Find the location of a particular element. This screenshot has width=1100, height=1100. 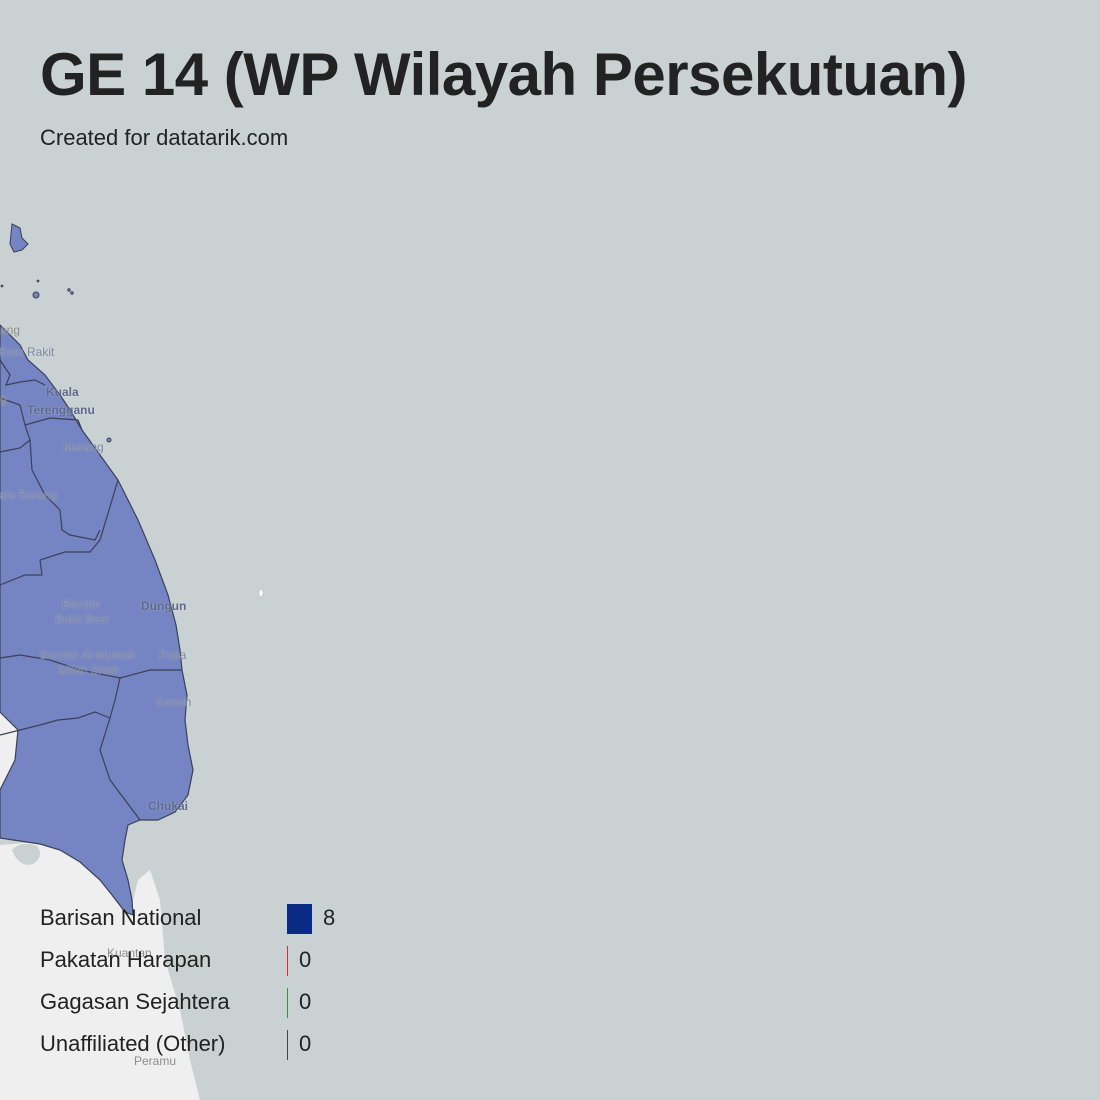

lake is located at coordinates (26, 854).